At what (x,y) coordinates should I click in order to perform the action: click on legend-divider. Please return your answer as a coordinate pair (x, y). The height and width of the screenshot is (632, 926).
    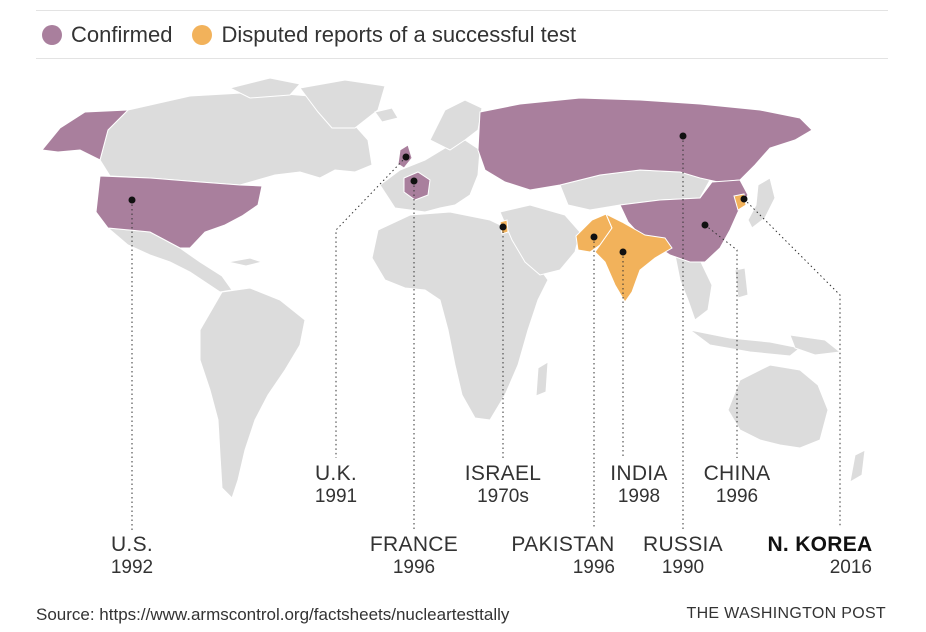
    Looking at the image, I should click on (462, 58).